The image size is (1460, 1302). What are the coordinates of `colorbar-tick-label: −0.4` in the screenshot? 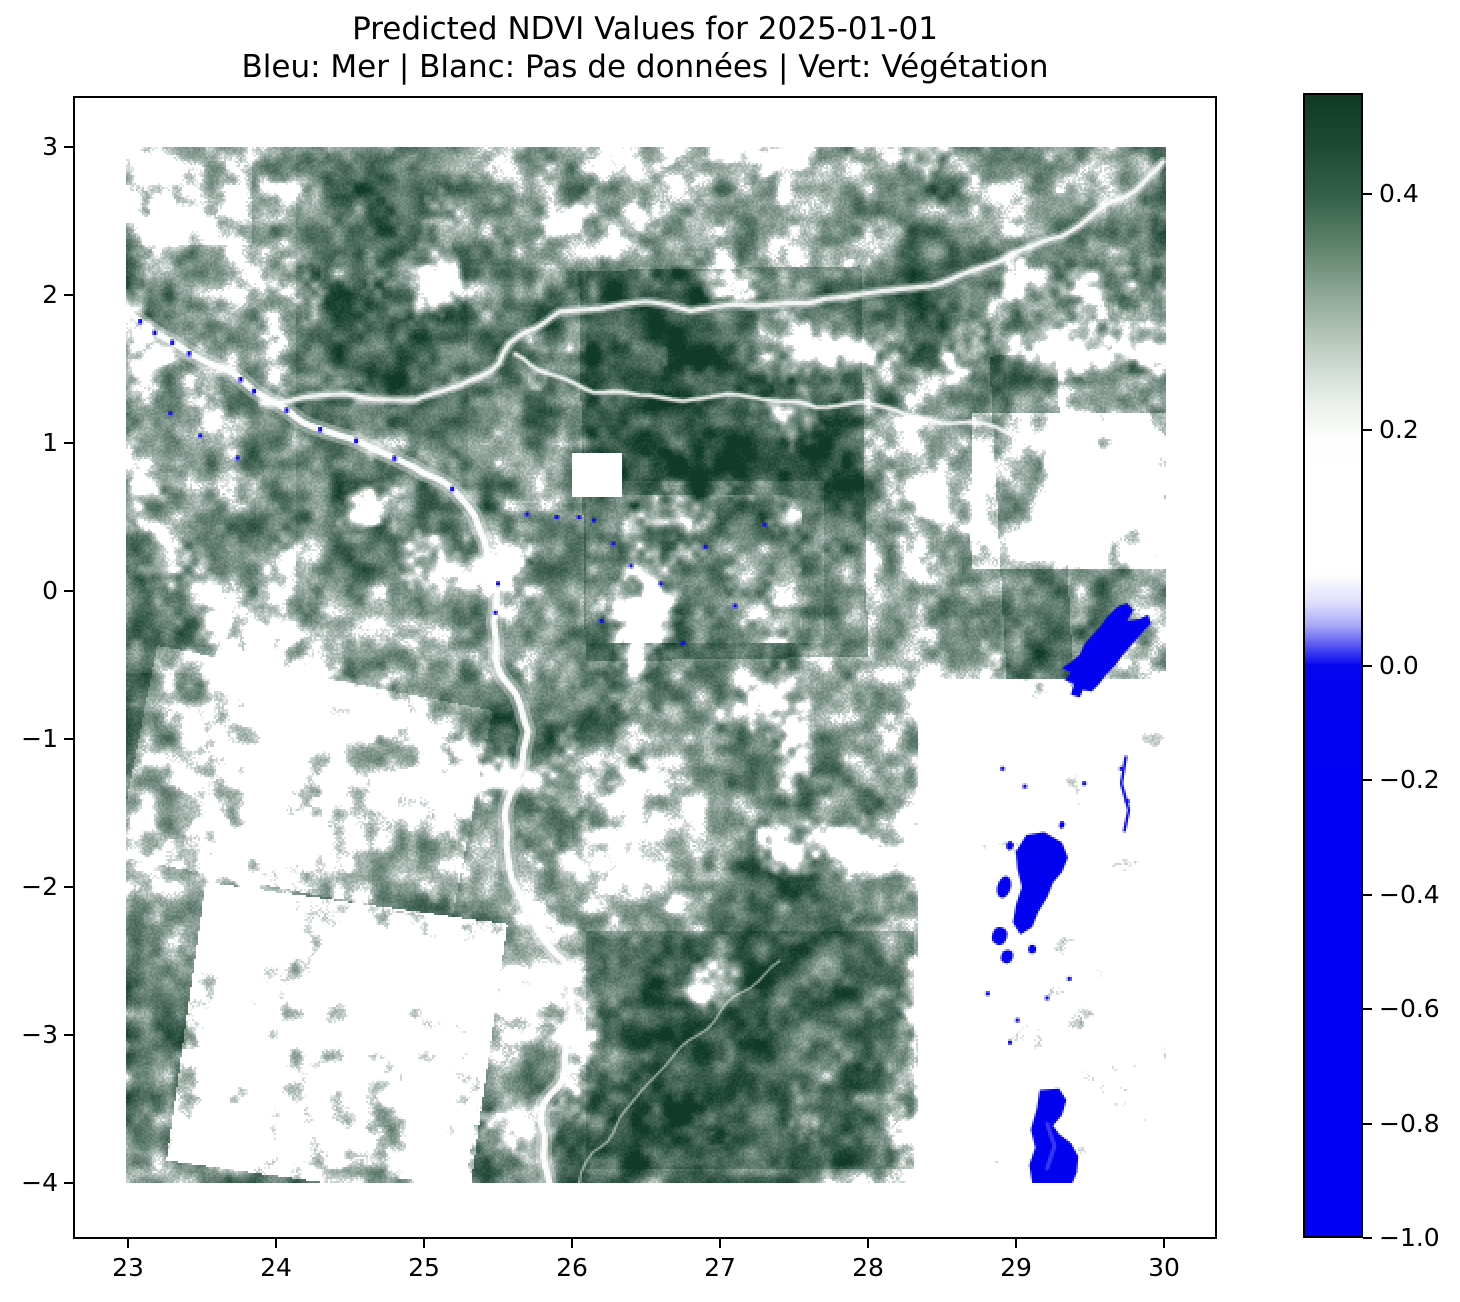 It's located at (1409, 894).